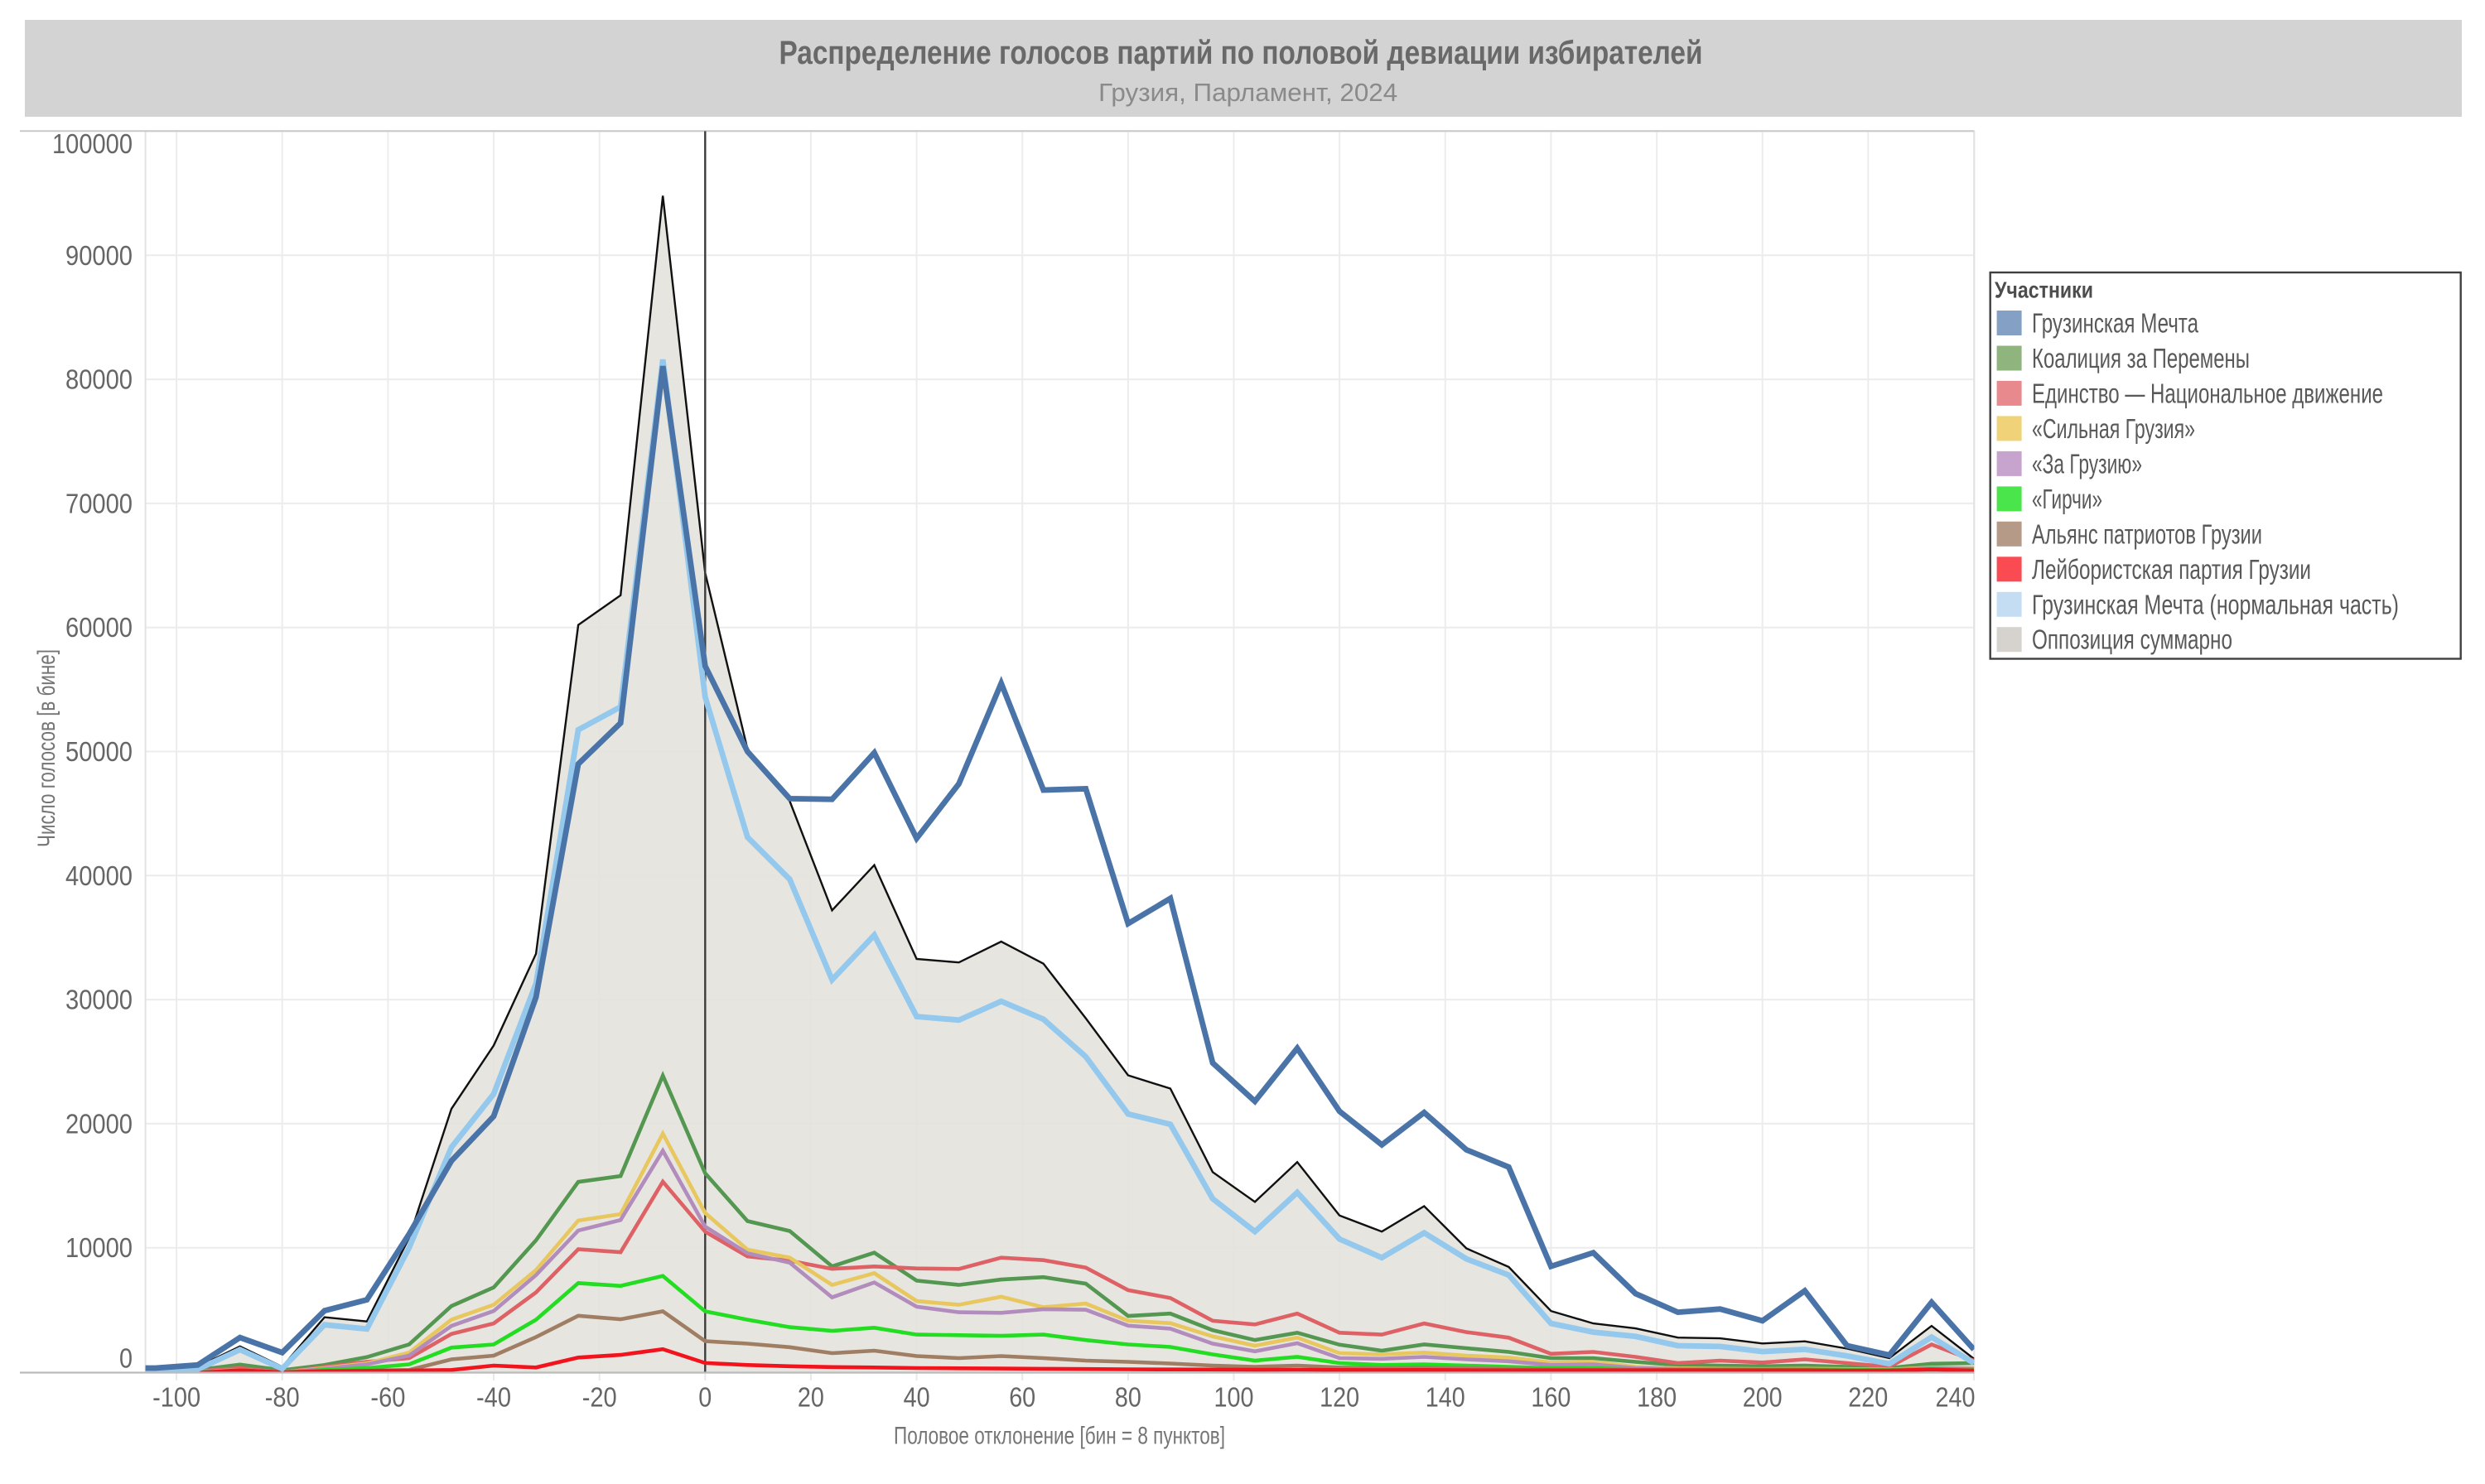 This screenshot has height=1484, width=2485. What do you see at coordinates (387, 1397) in the screenshot?
I see `svg-text: -60` at bounding box center [387, 1397].